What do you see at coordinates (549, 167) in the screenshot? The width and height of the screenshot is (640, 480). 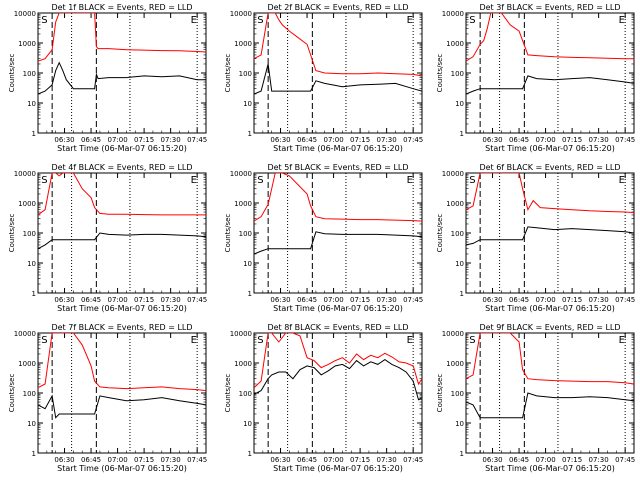 I see `panel-title: Det 6f BLACK = Events, RED = LLD` at bounding box center [549, 167].